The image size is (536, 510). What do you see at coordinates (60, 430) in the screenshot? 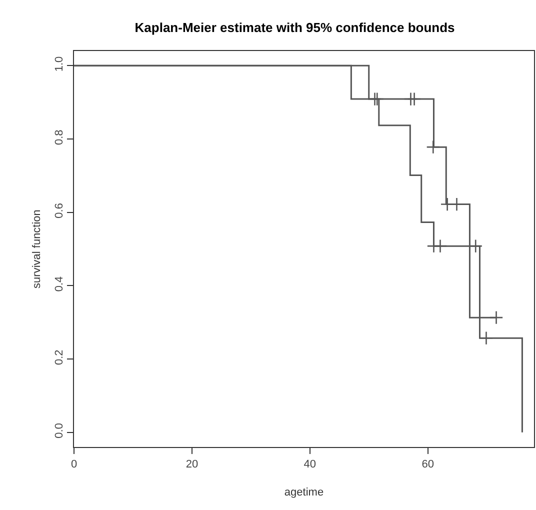
I see `y-tick-label: 0.0` at bounding box center [60, 430].